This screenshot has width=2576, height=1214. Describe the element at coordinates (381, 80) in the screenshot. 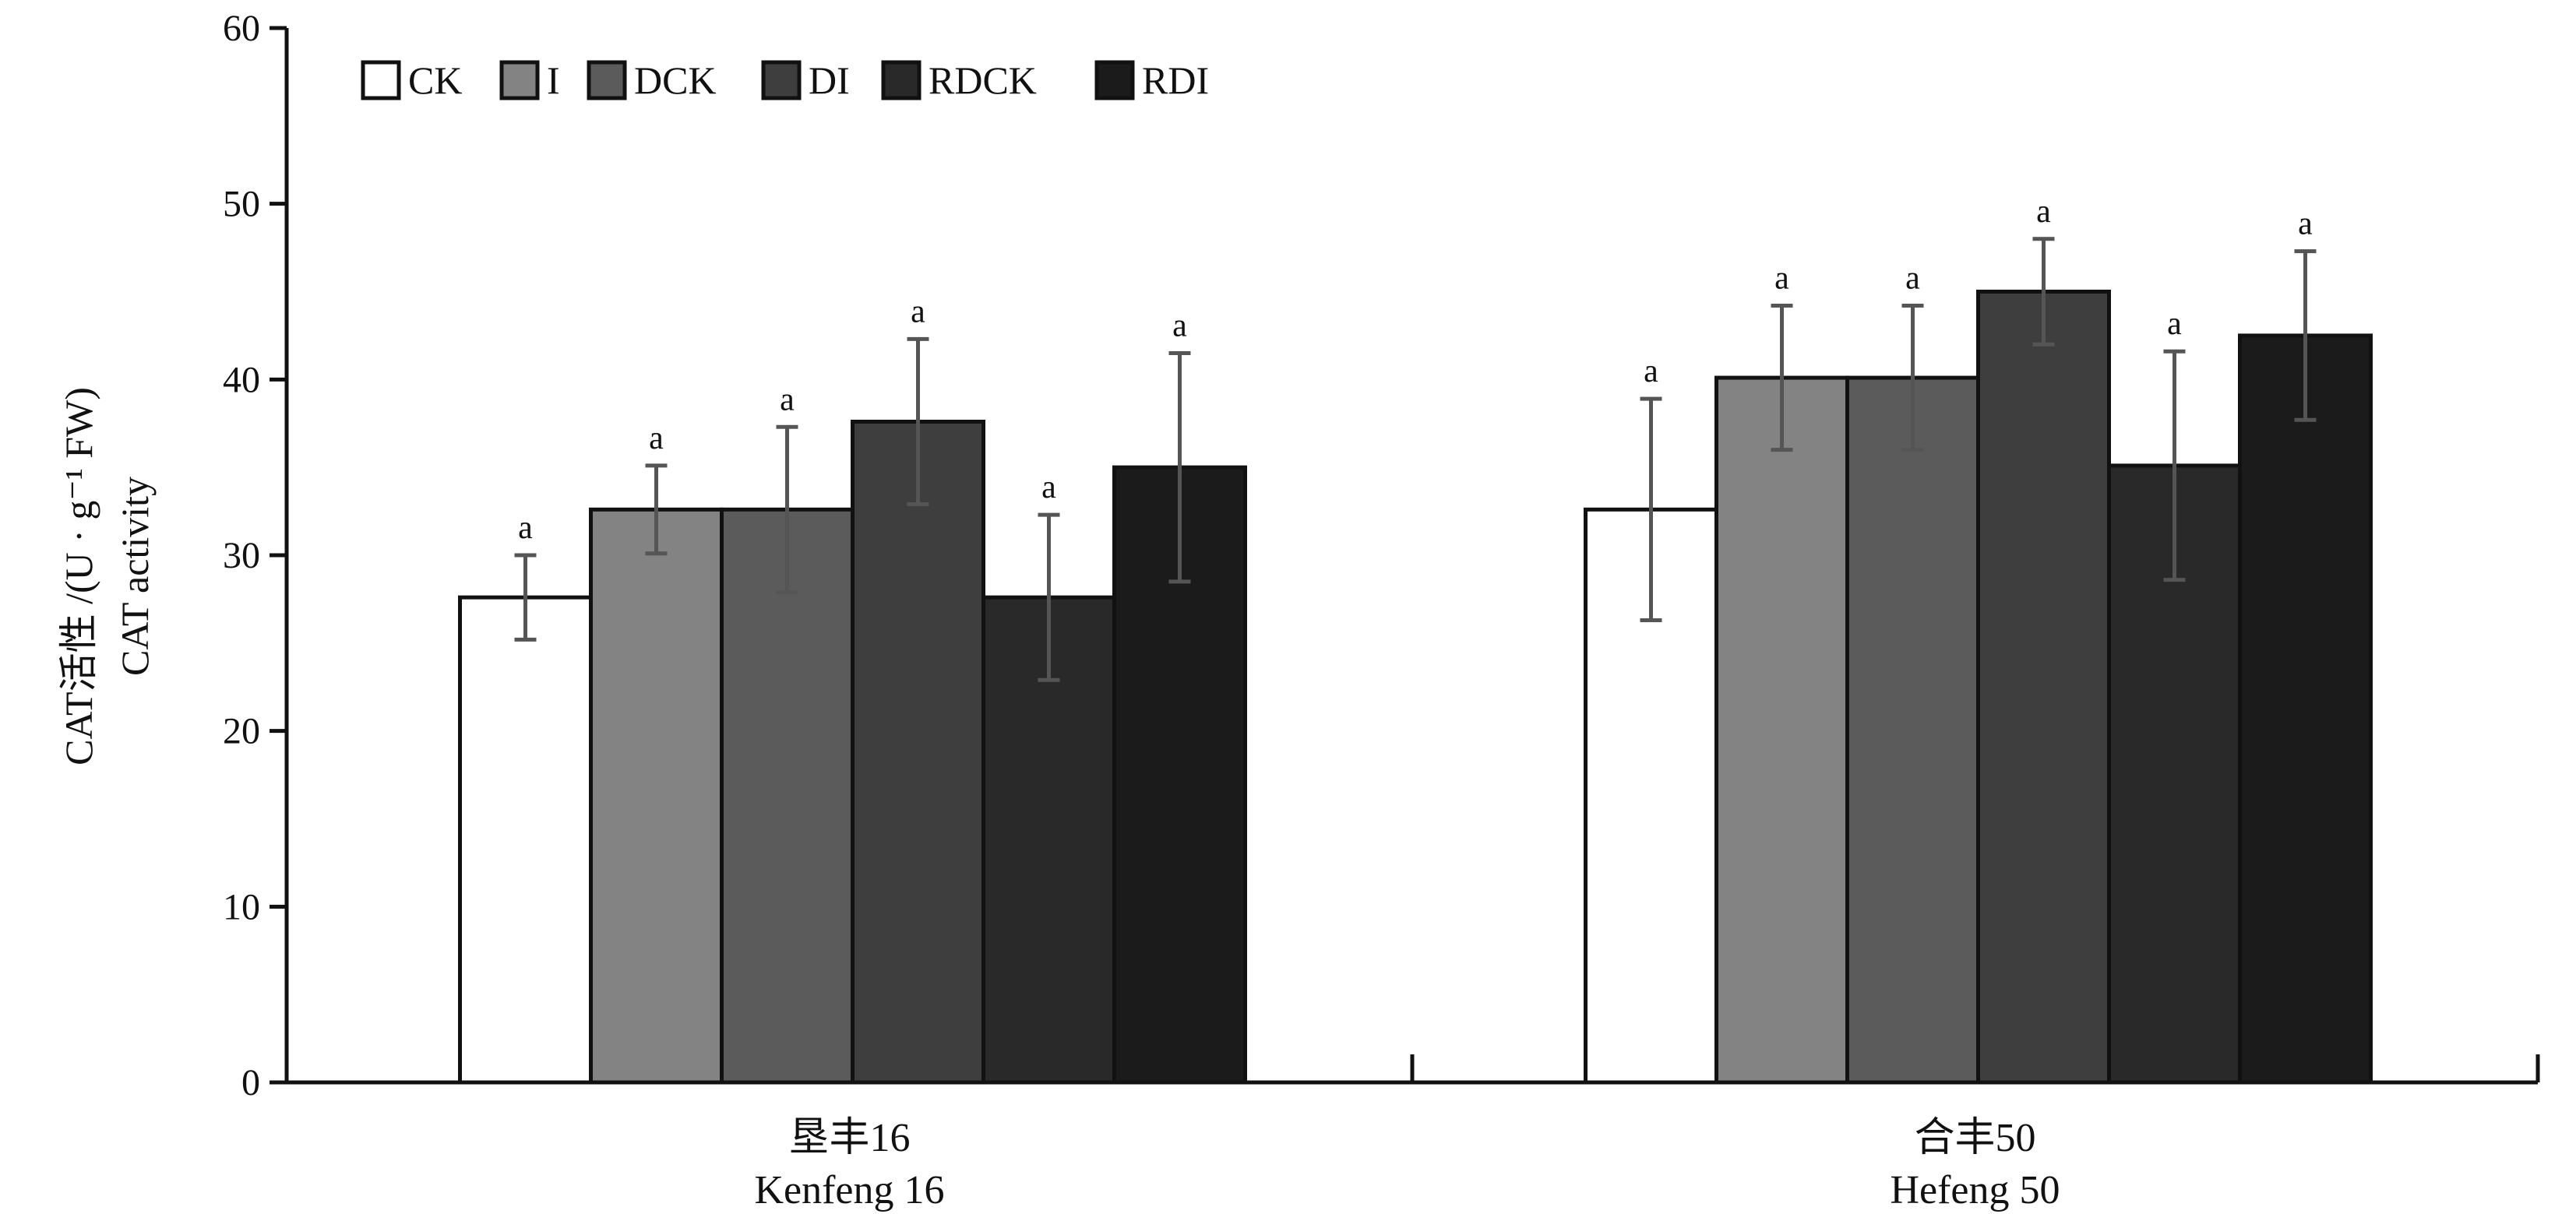

I see `legend-swatch-ck` at that location.